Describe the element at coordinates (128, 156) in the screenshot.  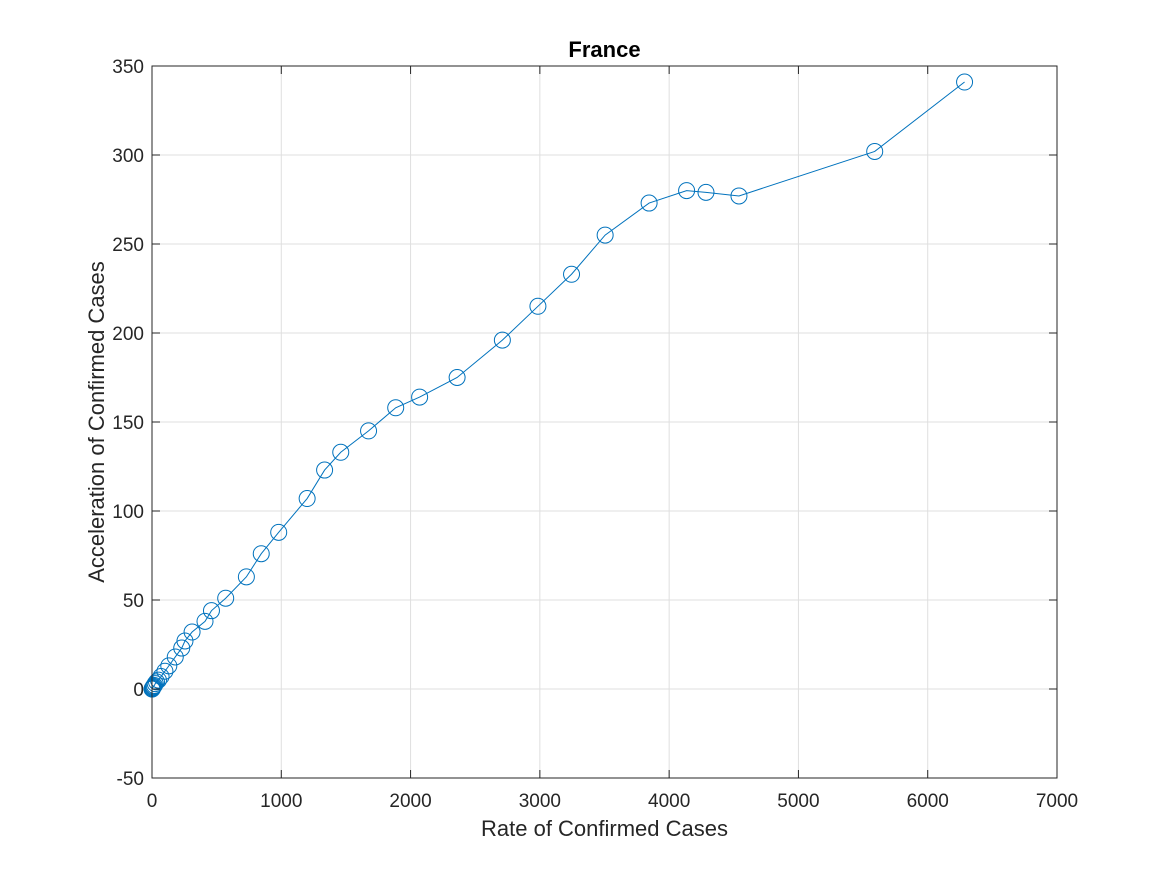
I see `y-tick-label: 300` at that location.